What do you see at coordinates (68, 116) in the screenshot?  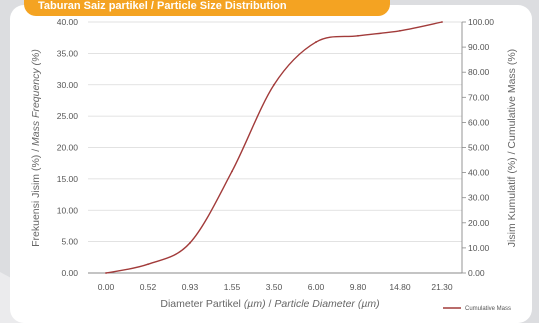 I see `y-left-tick-label: 25.00` at bounding box center [68, 116].